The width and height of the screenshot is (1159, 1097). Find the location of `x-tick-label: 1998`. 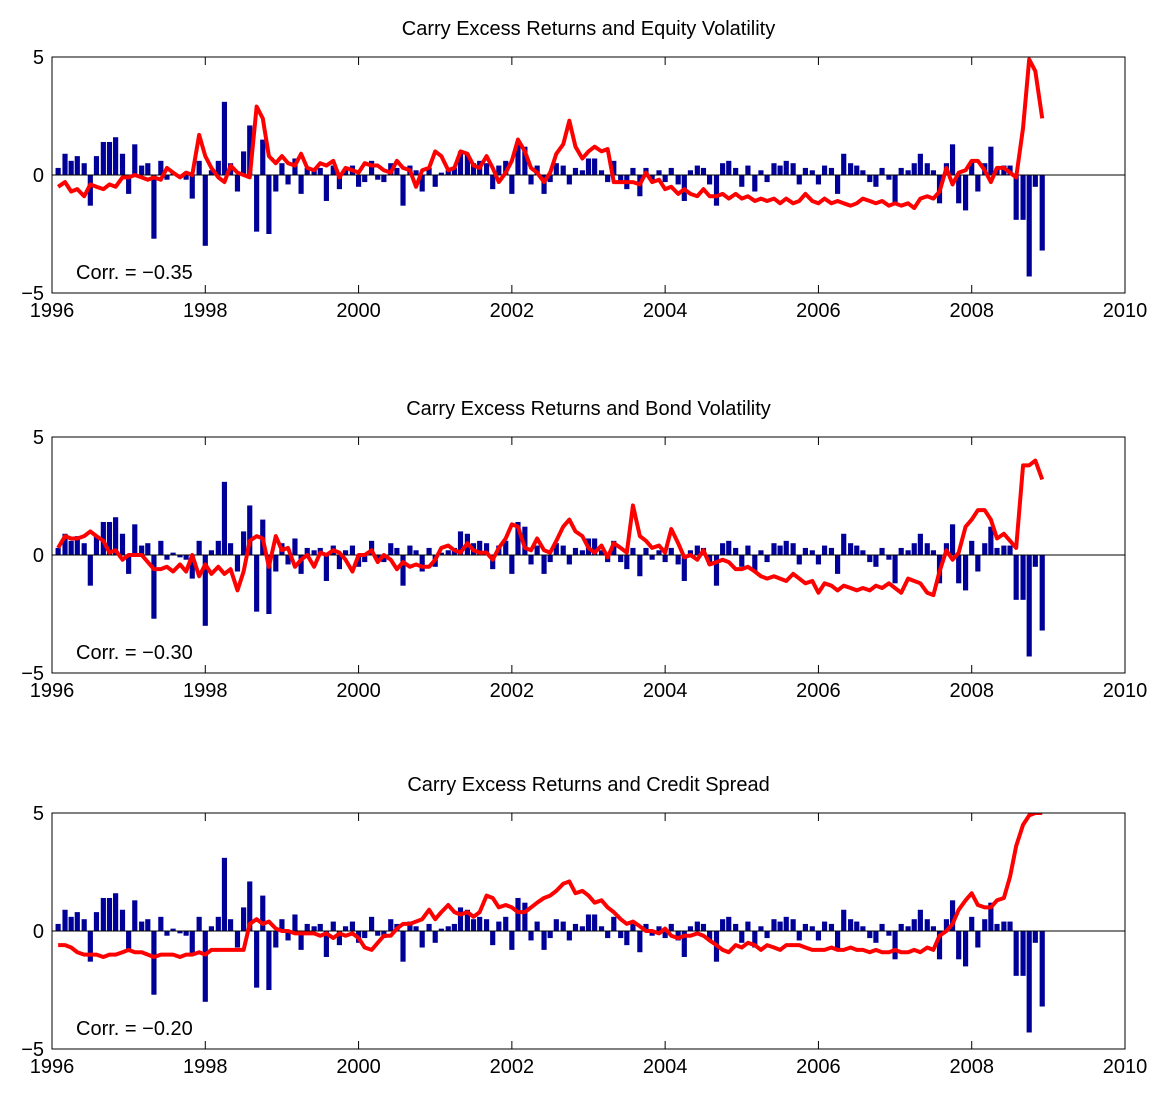

x-tick-label: 1998 is located at coordinates (205, 1067).